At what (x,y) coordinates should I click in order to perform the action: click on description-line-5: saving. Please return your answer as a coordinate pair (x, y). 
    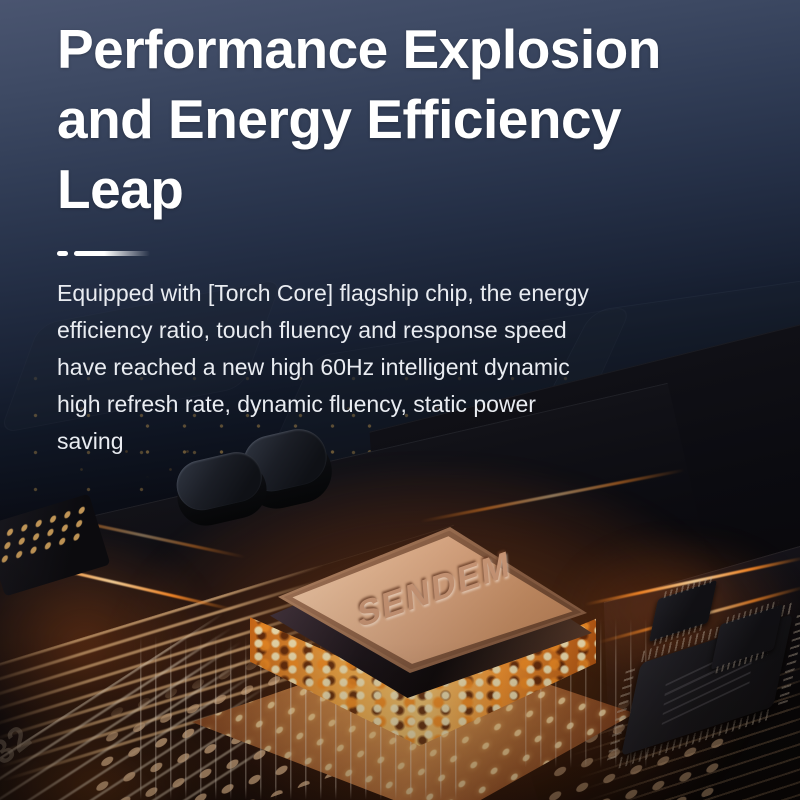
    Looking at the image, I should click on (90, 441).